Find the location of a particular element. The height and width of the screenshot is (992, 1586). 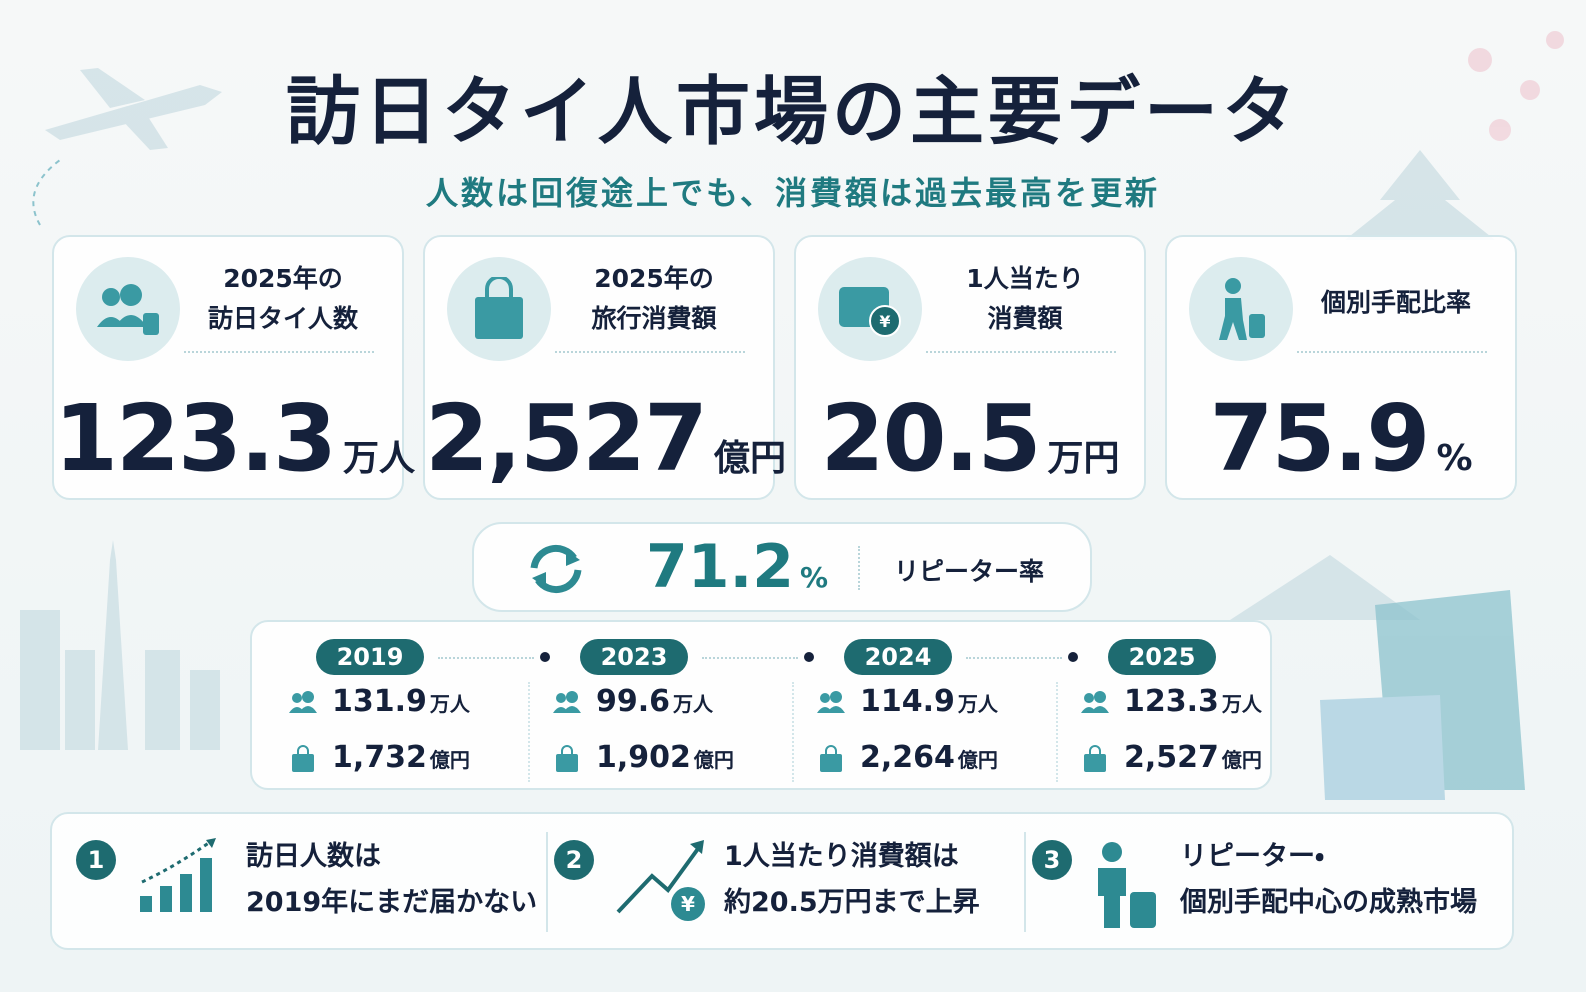

point-line: 訪日人数は is located at coordinates (313, 856).